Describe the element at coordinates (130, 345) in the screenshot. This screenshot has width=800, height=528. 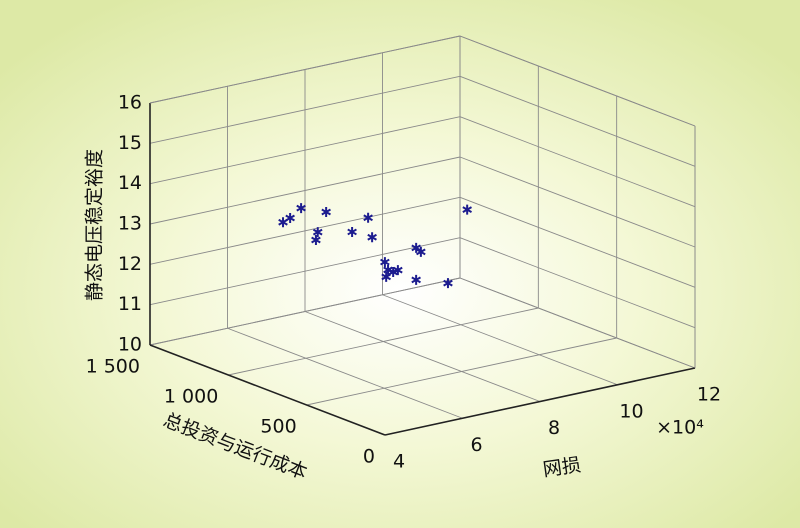
I see `z-tick-label: 10` at that location.